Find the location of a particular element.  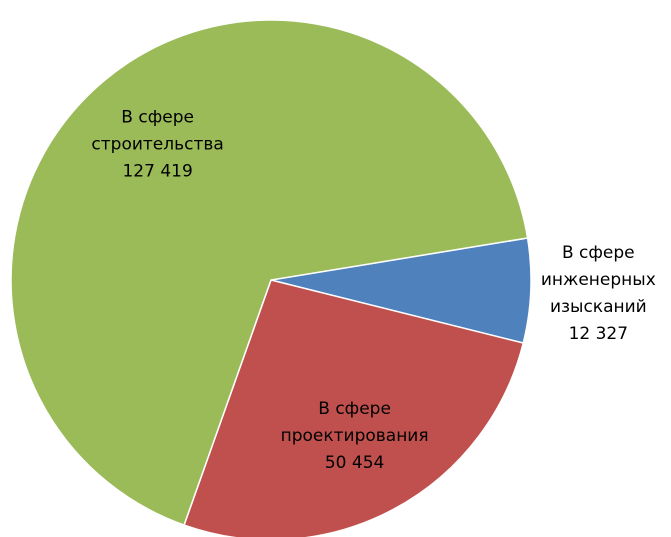

value-label: 50 454 is located at coordinates (354, 463).